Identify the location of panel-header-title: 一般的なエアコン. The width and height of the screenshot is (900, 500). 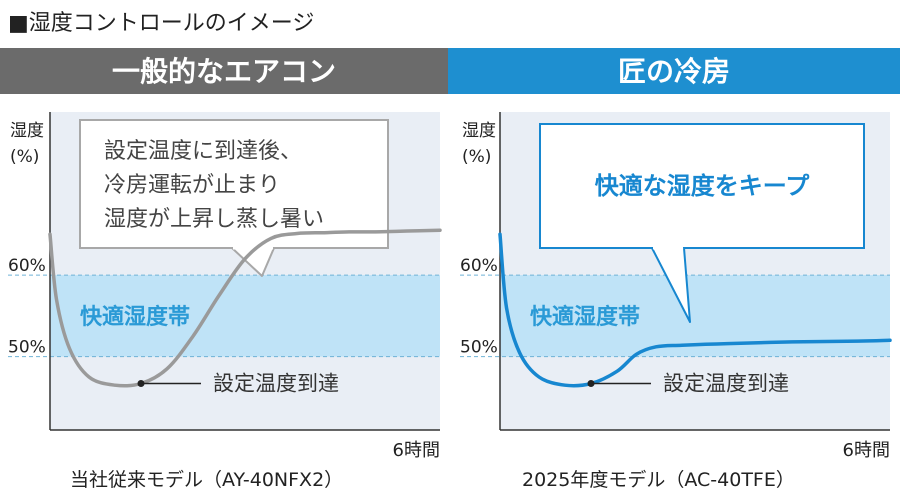
(224, 71).